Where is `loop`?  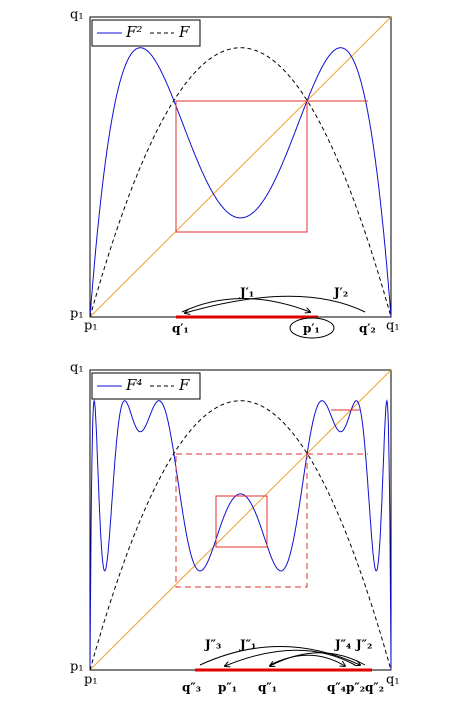 loop is located at coordinates (312, 328).